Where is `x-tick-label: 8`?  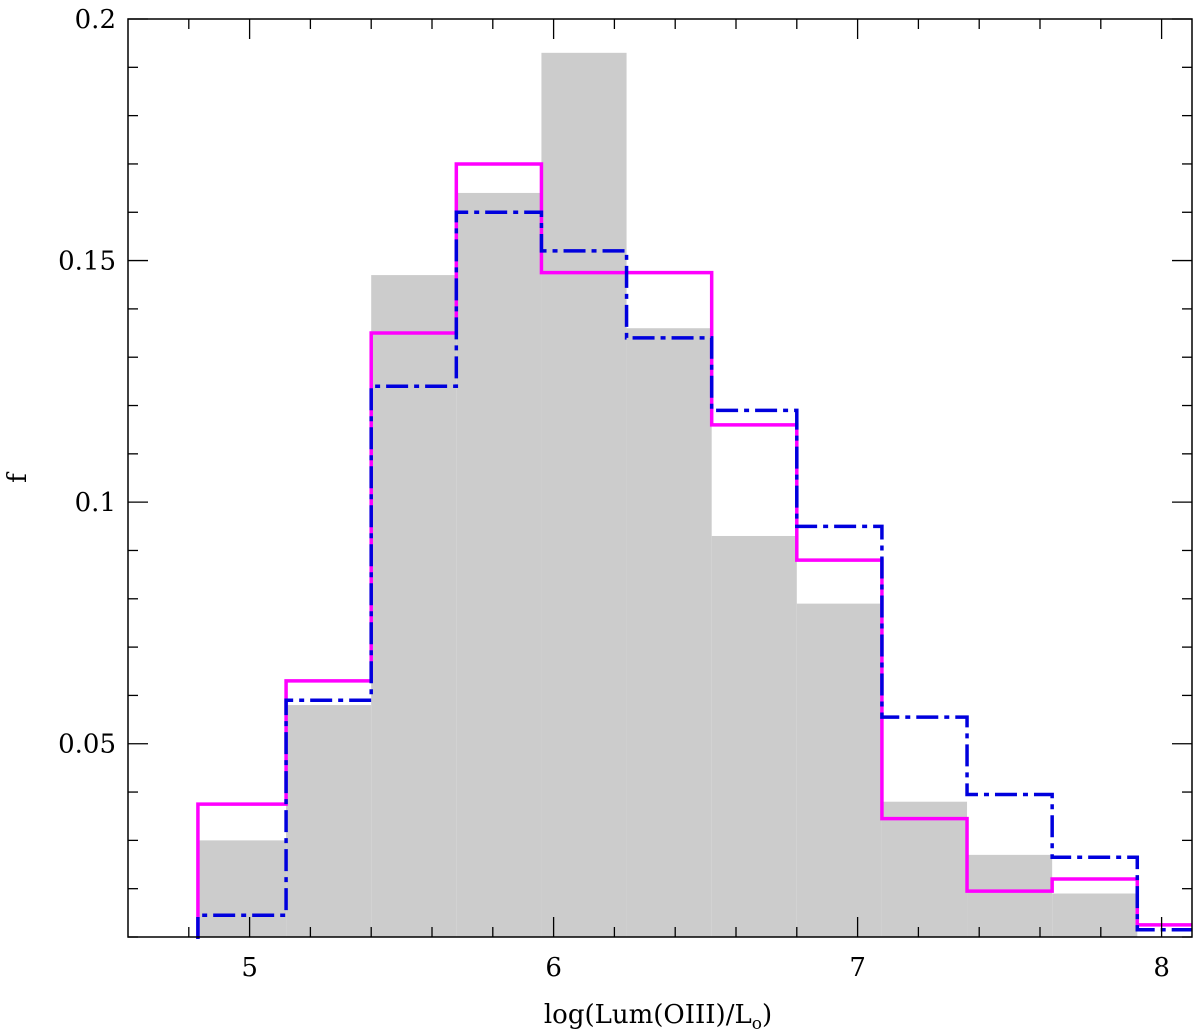 x-tick-label: 8 is located at coordinates (1161, 968).